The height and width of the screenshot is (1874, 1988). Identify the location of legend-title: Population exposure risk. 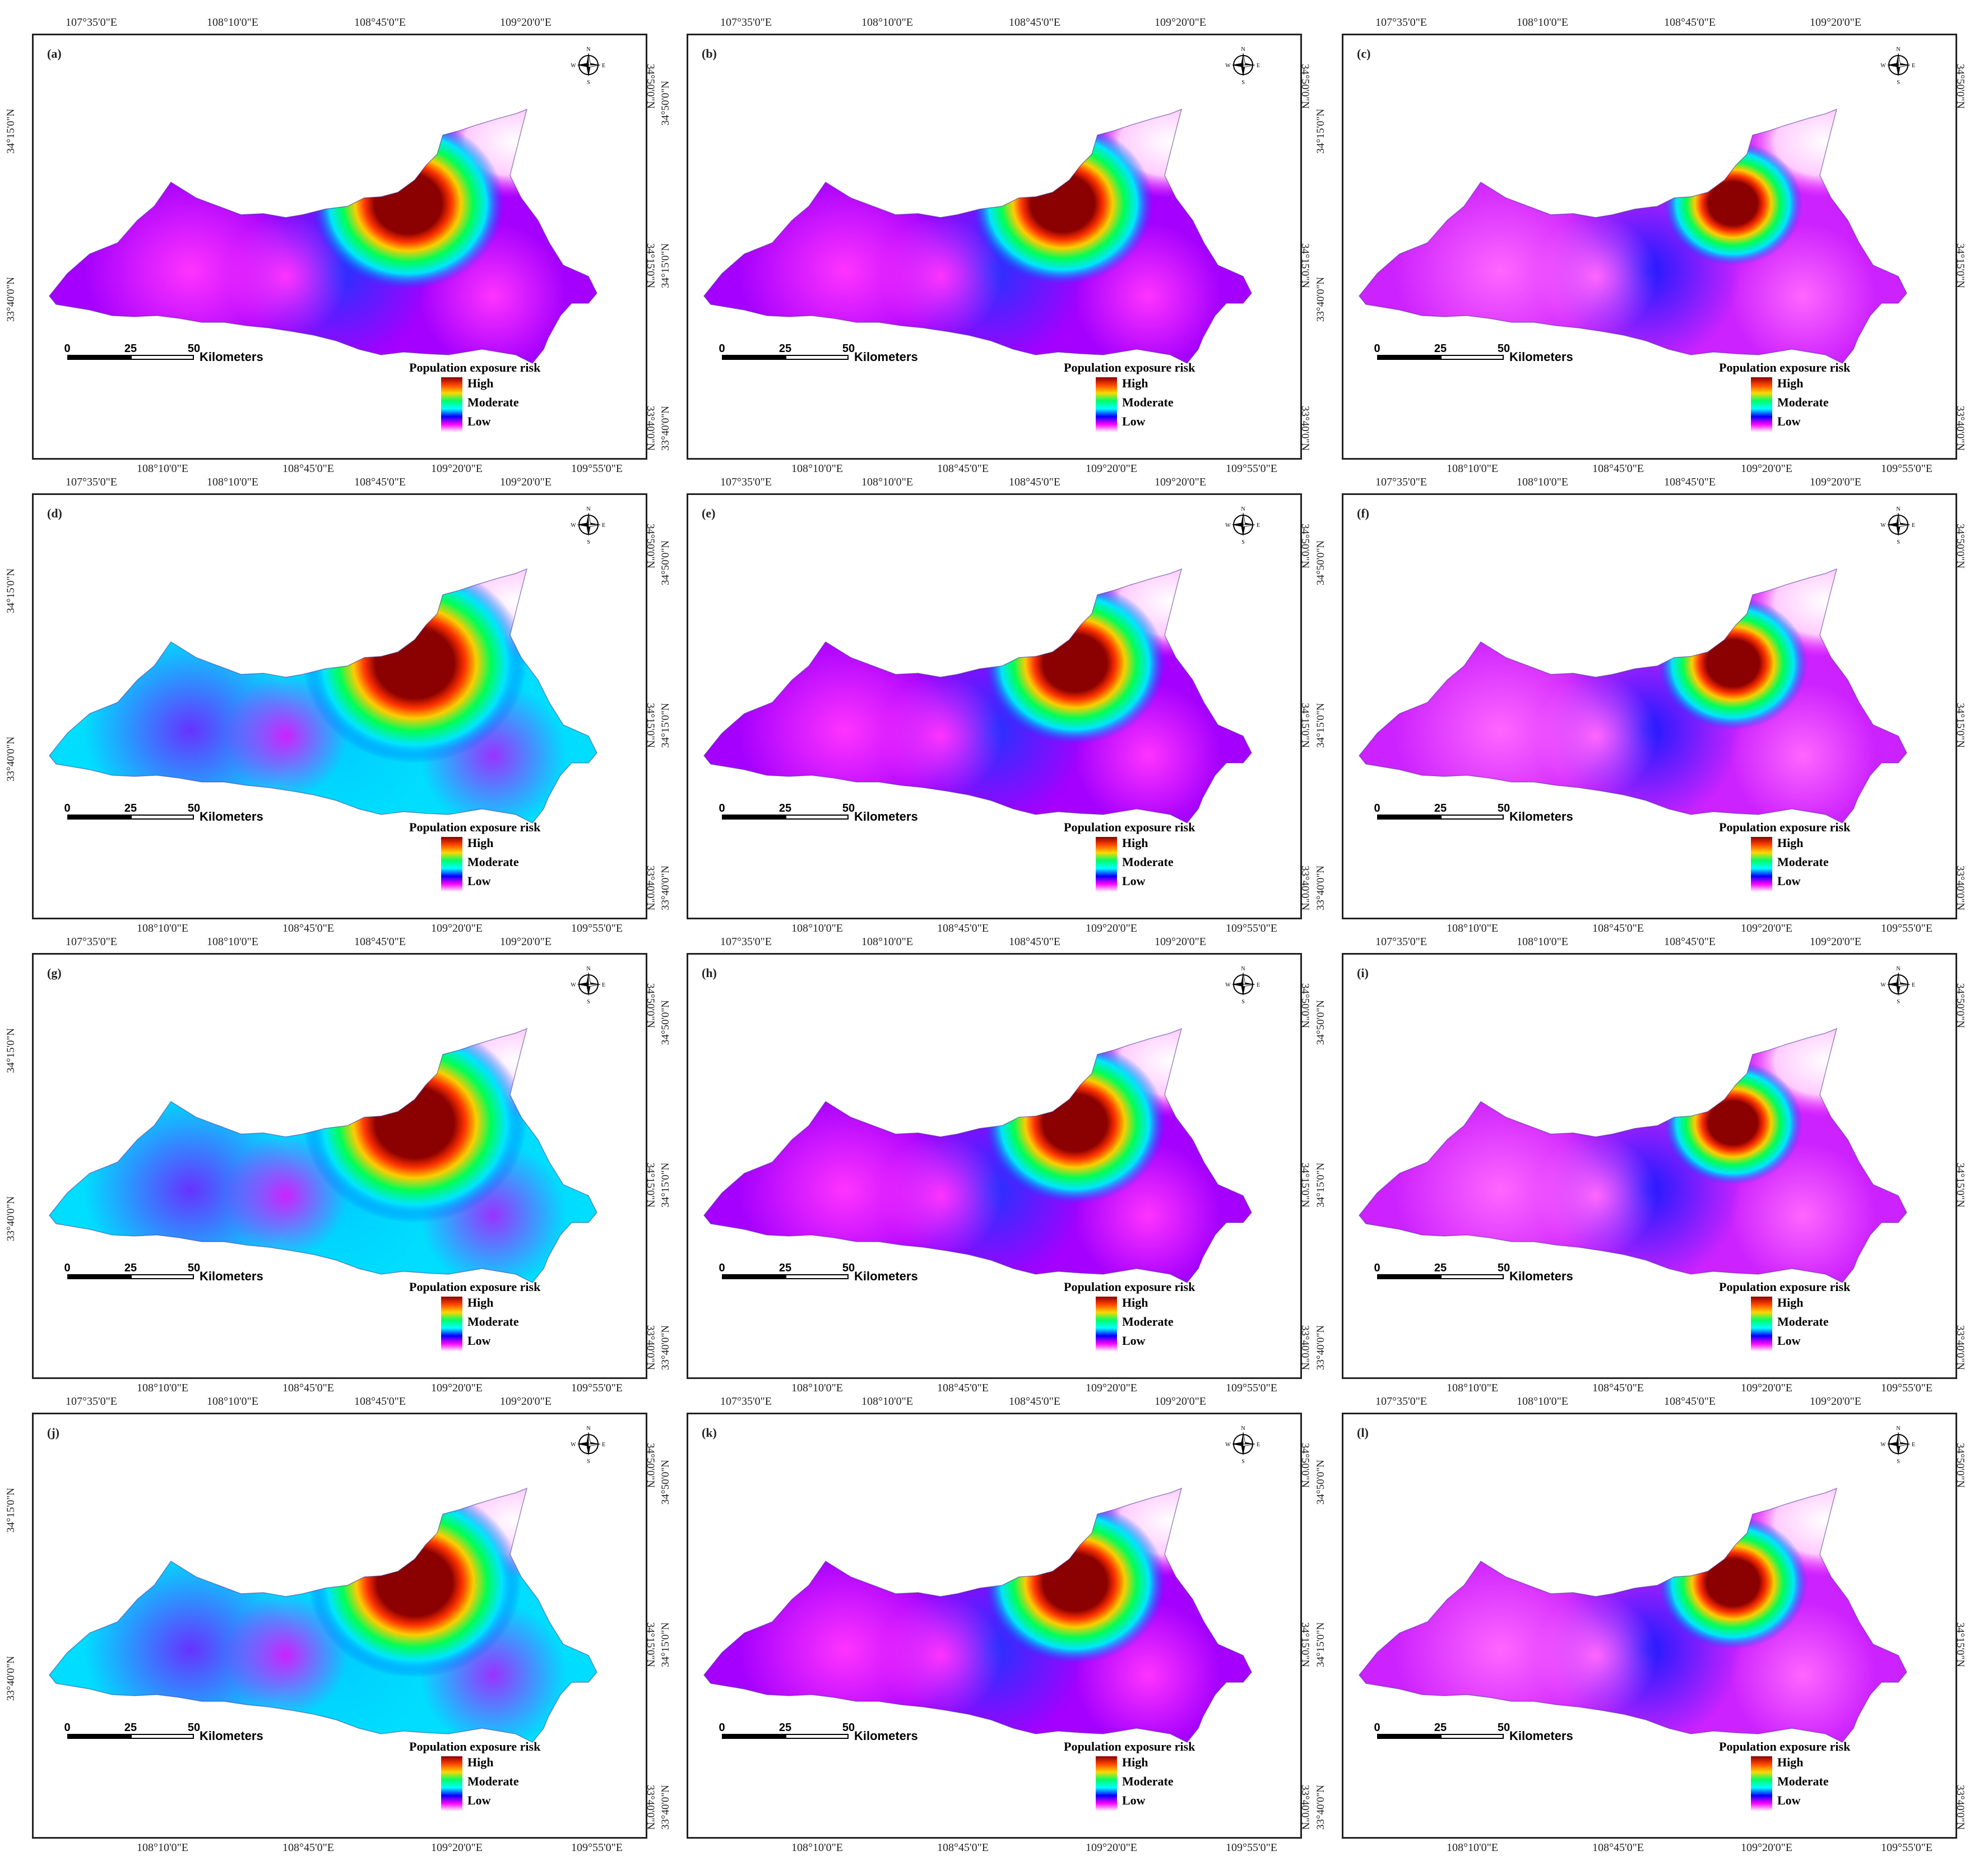
(475, 1746).